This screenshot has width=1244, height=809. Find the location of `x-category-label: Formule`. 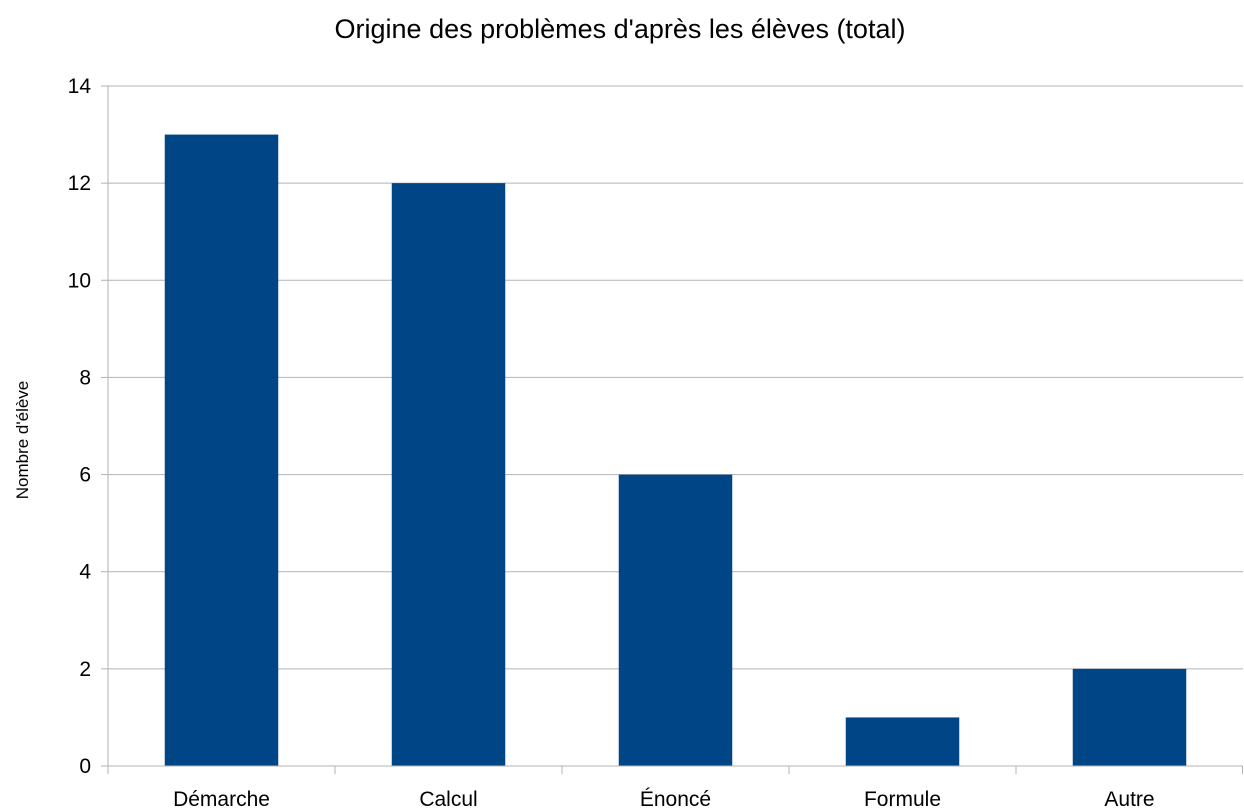

x-category-label: Formule is located at coordinates (902, 798).